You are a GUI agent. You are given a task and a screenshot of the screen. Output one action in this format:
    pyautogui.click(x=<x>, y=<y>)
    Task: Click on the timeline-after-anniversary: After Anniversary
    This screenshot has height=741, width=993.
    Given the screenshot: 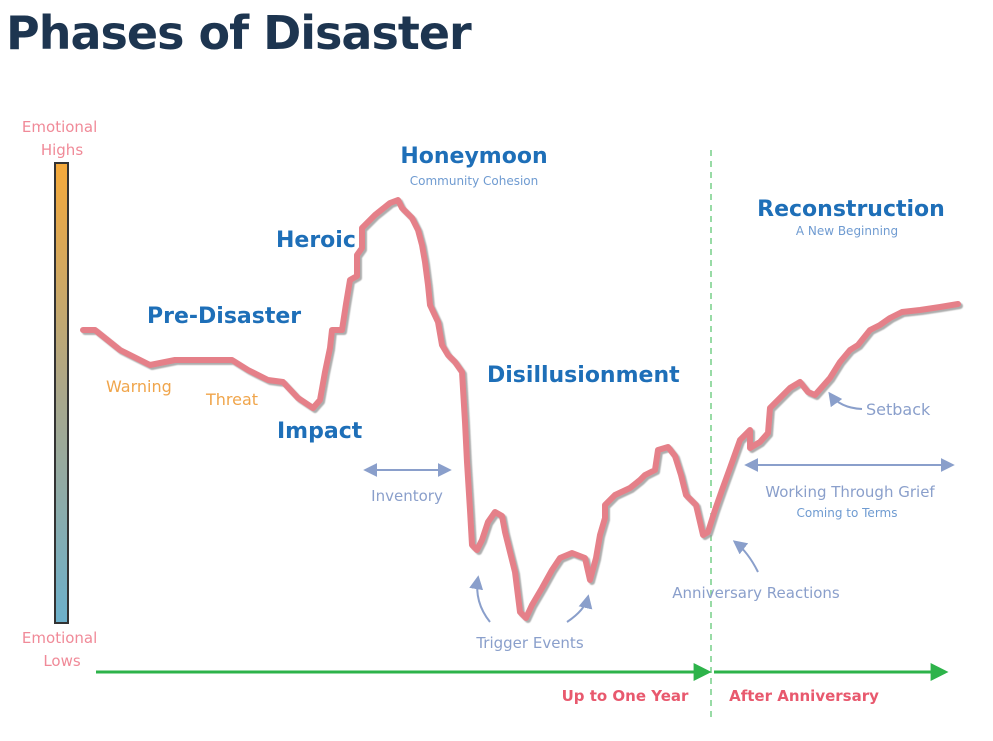 What is the action you would take?
    pyautogui.click(x=804, y=696)
    